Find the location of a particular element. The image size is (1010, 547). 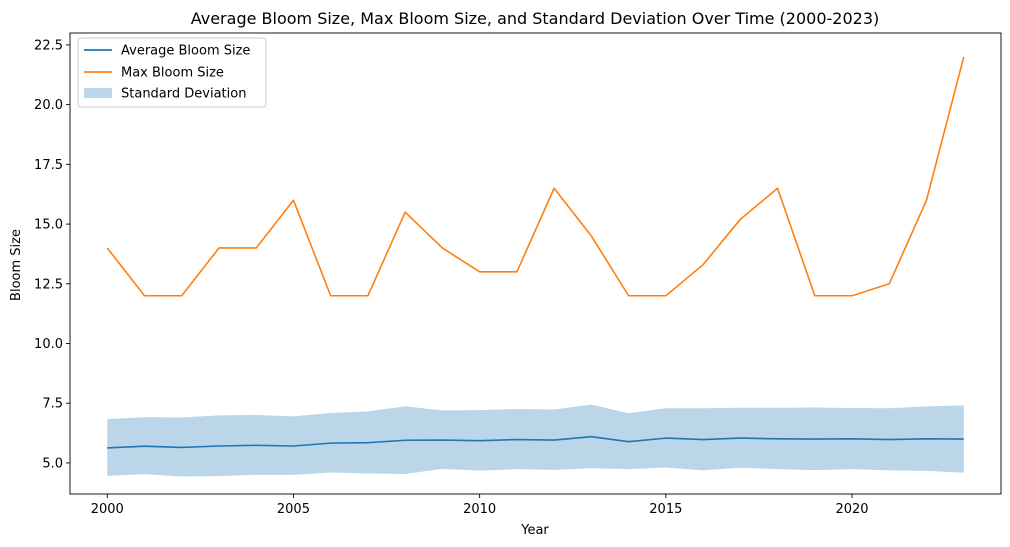

legend-box is located at coordinates (172, 72).